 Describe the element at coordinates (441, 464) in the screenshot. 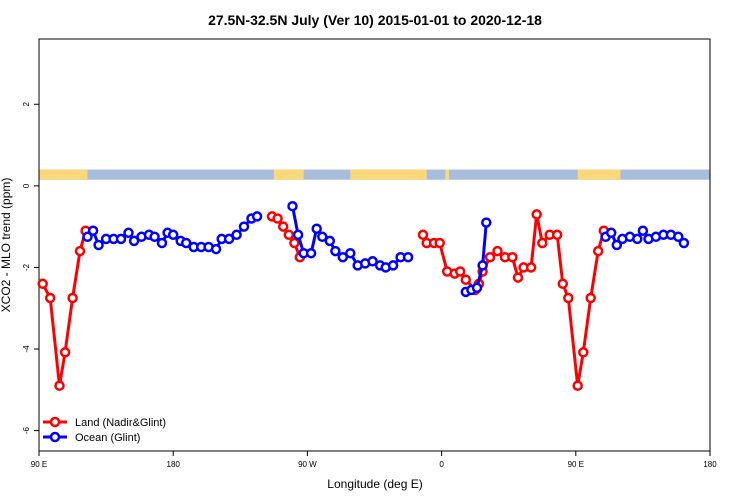

I see `x-tick-label-3: 0` at that location.